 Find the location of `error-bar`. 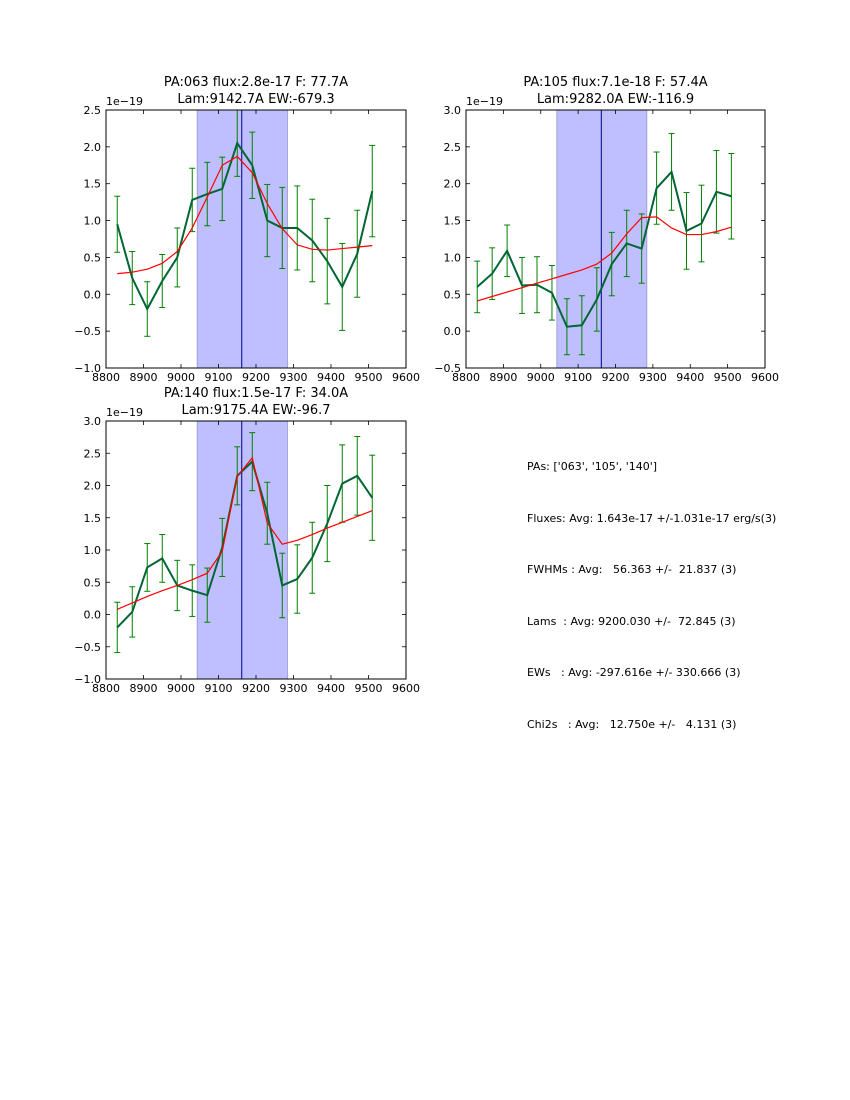

error-bar is located at coordinates (477, 287).